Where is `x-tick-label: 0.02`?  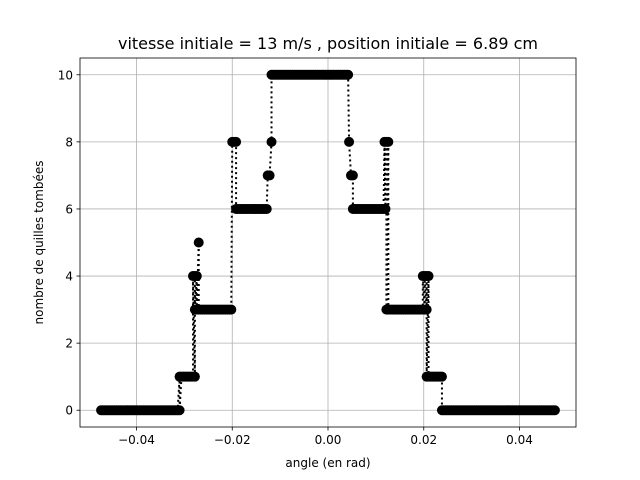 x-tick-label: 0.02 is located at coordinates (423, 440).